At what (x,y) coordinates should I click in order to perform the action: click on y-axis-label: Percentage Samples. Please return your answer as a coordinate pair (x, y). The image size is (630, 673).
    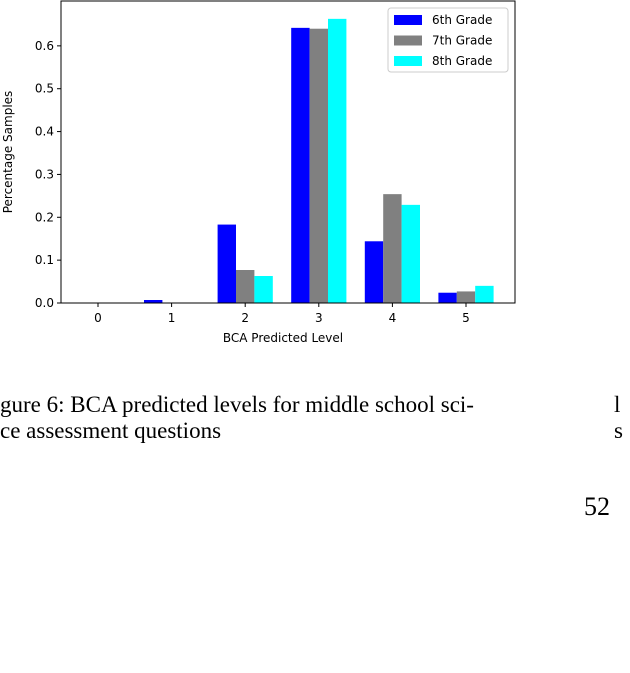
    Looking at the image, I should click on (8, 152).